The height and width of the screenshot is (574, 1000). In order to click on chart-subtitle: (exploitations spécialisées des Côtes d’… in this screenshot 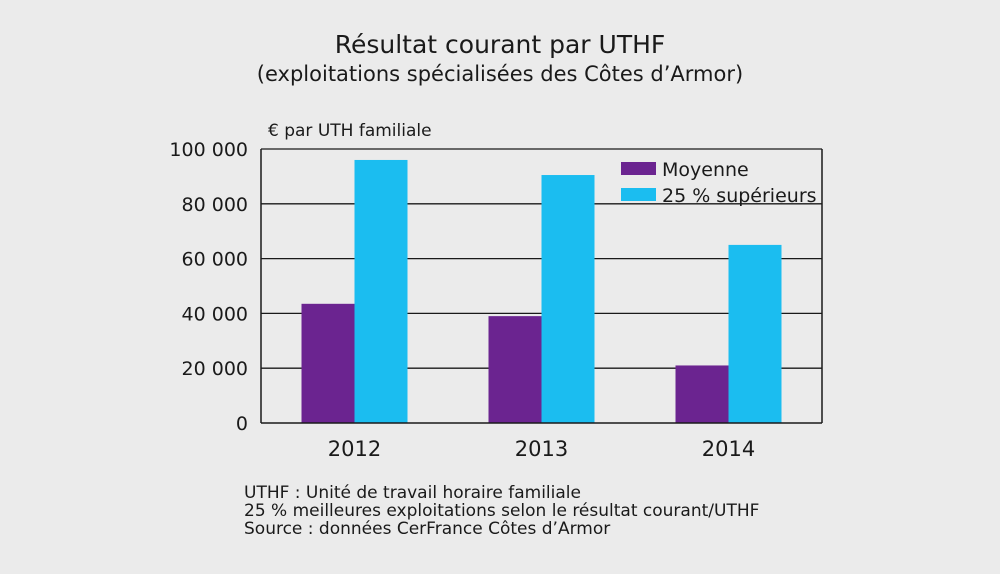, I will do `click(500, 74)`.